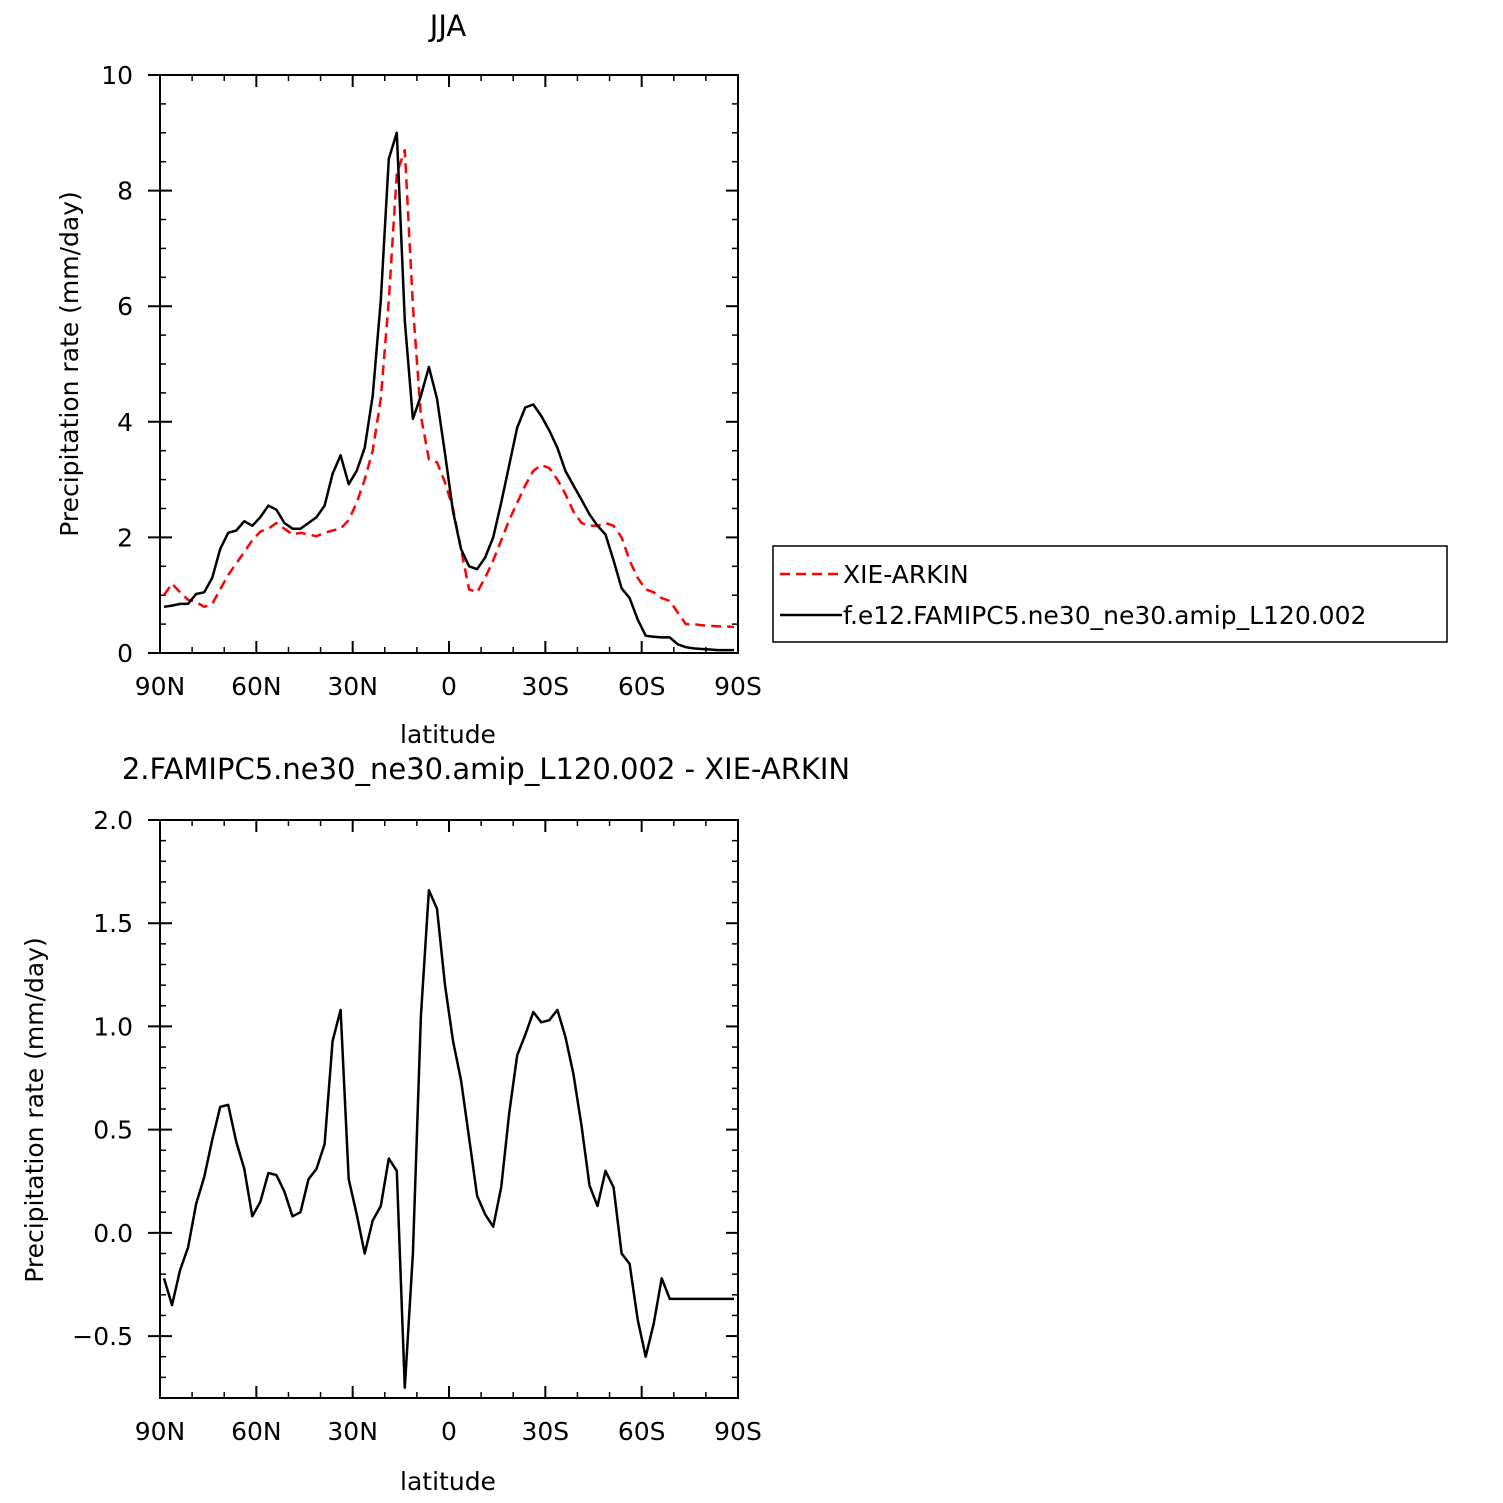  What do you see at coordinates (352, 1431) in the screenshot?
I see `bottom-x-tick-label: 30N` at bounding box center [352, 1431].